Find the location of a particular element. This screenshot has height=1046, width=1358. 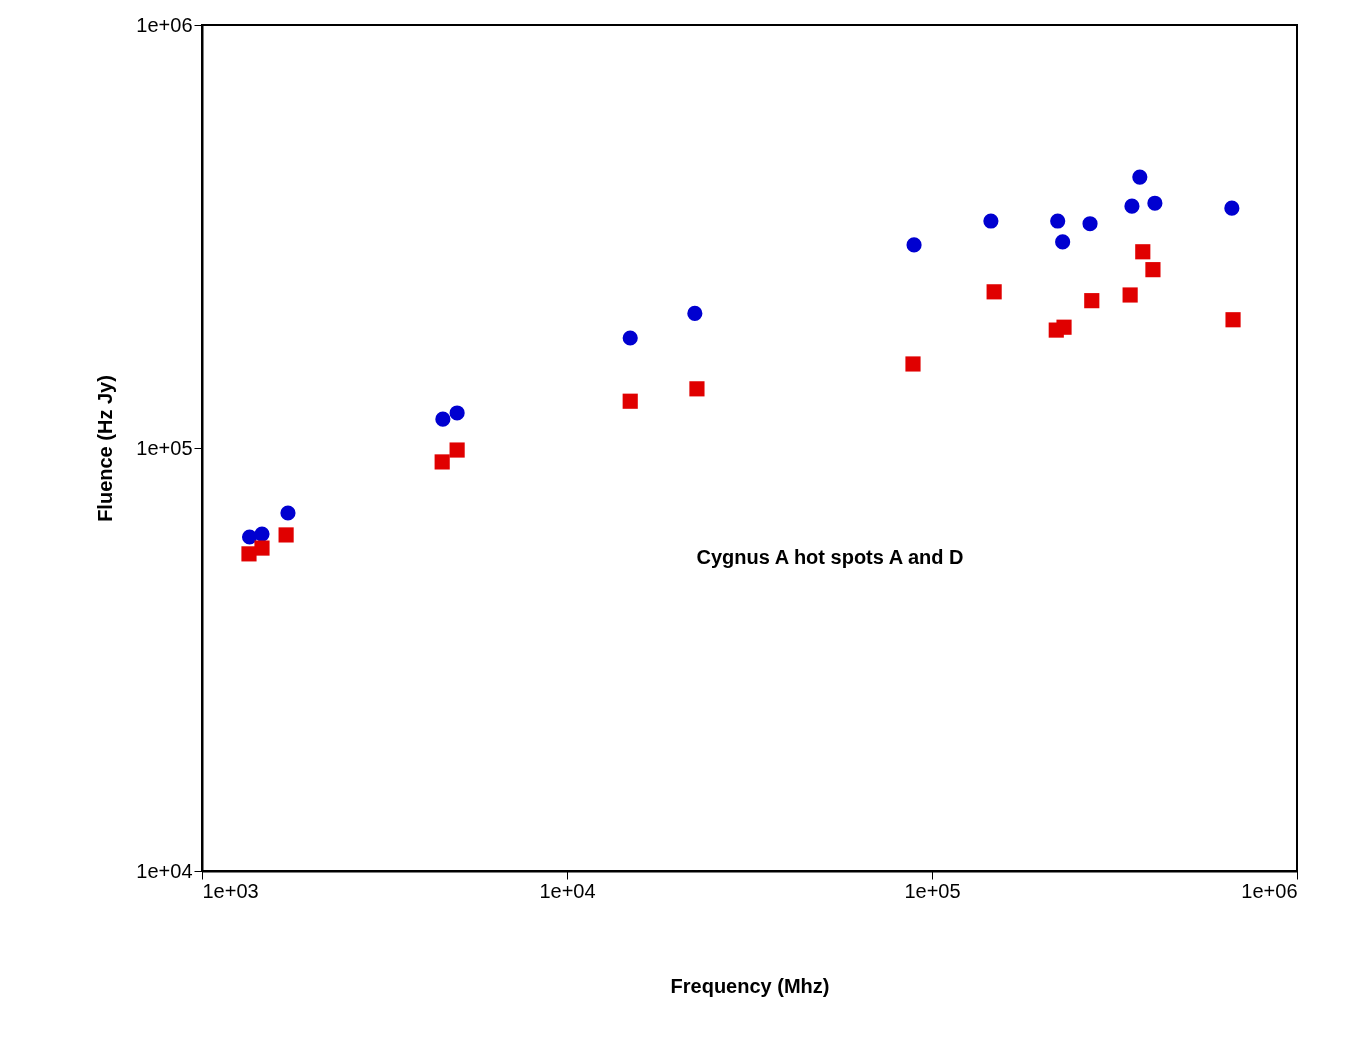

y-tick-label: 1e+04 is located at coordinates (164, 870).